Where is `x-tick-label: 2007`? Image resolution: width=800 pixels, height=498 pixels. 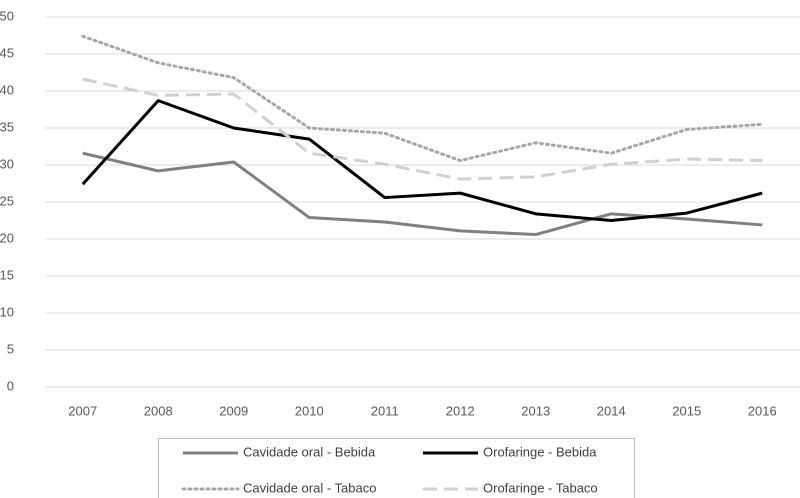
x-tick-label: 2007 is located at coordinates (82, 410).